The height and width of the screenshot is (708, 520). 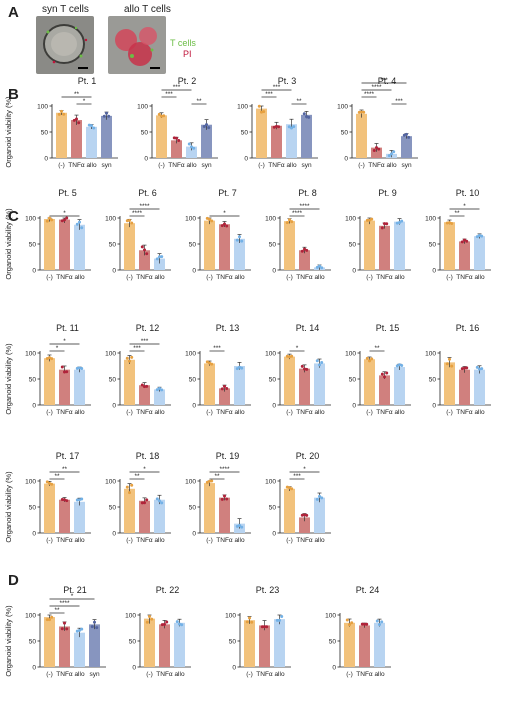 What do you see at coordinates (227, 193) in the screenshot?
I see `chart-title: Pt. 7` at bounding box center [227, 193].